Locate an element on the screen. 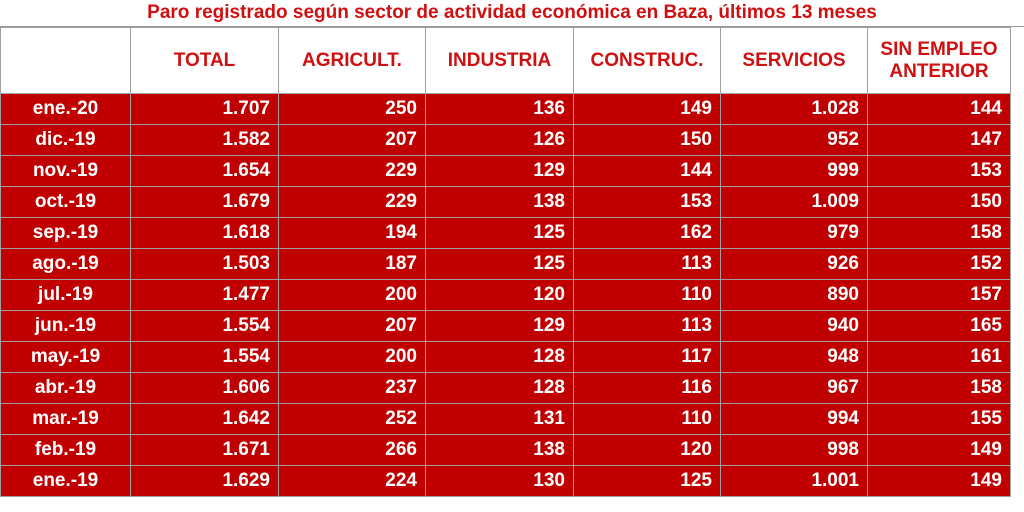 The height and width of the screenshot is (512, 1024). table-row: ene.-20 1.707 250 136 149 1.028 144 is located at coordinates (505, 109).